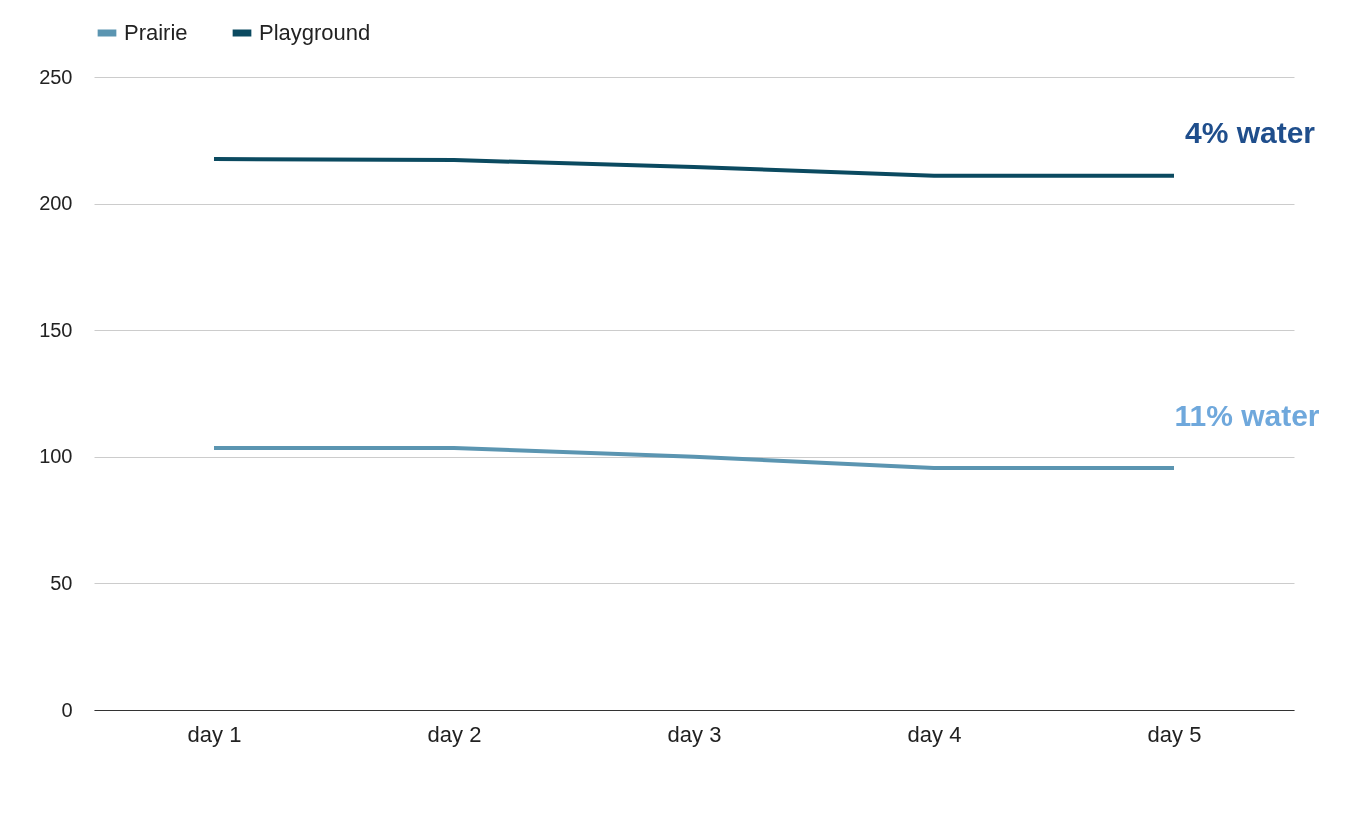  Describe the element at coordinates (67, 709) in the screenshot. I see `y-tick-label: 0` at that location.